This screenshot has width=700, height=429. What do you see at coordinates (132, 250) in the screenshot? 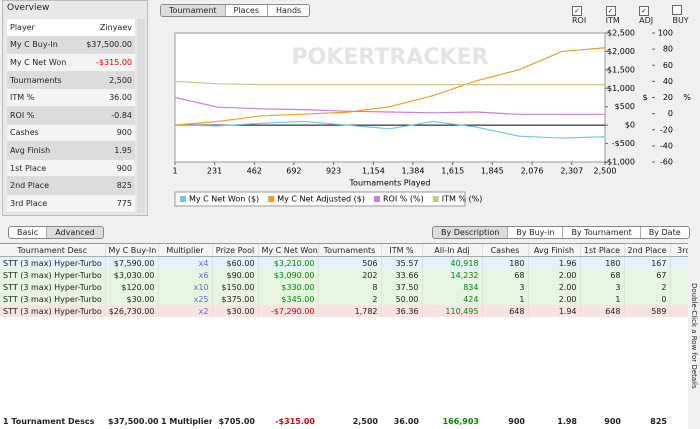
I see `column-header: My C Buy-In` at bounding box center [132, 250].